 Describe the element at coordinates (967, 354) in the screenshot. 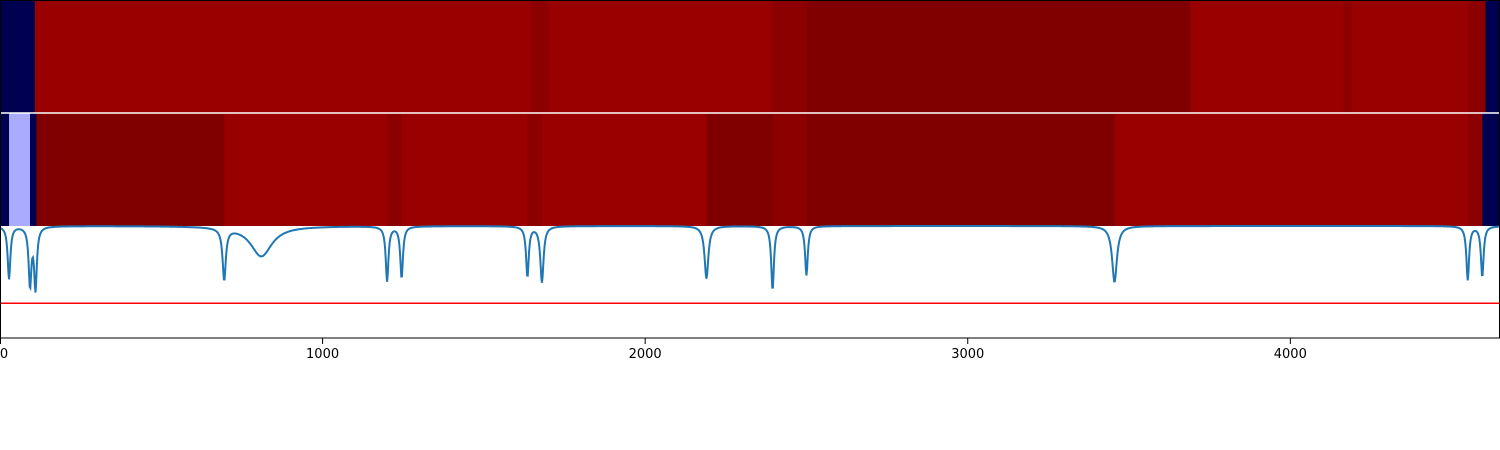

I see `x-tick-label: 3000` at that location.